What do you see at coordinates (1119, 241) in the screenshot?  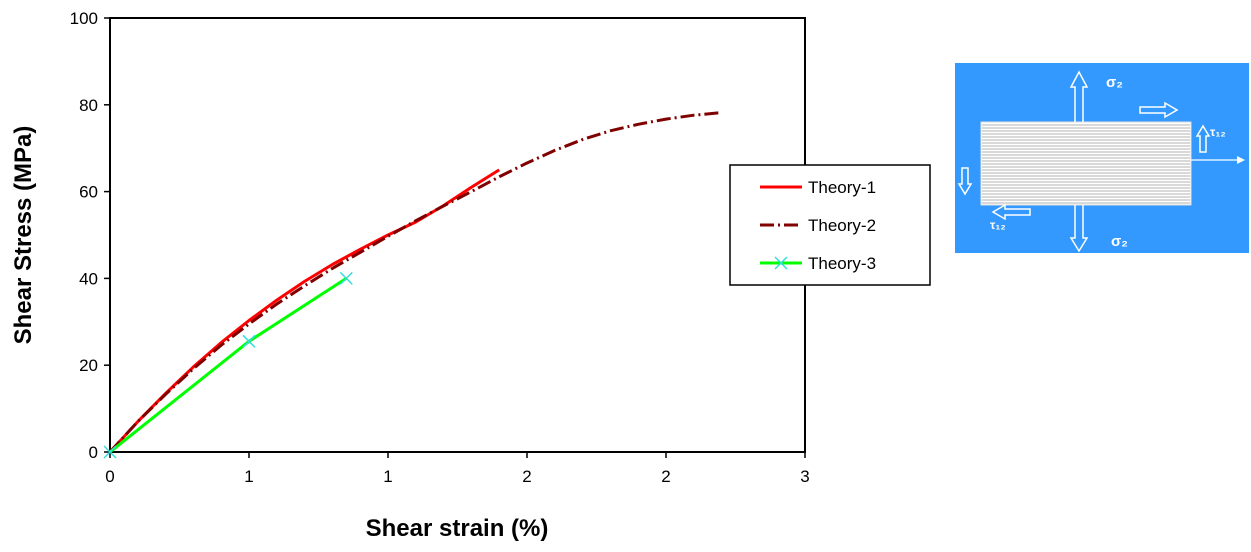 I see `sigma2-bottom-label: σ₂` at bounding box center [1119, 241].